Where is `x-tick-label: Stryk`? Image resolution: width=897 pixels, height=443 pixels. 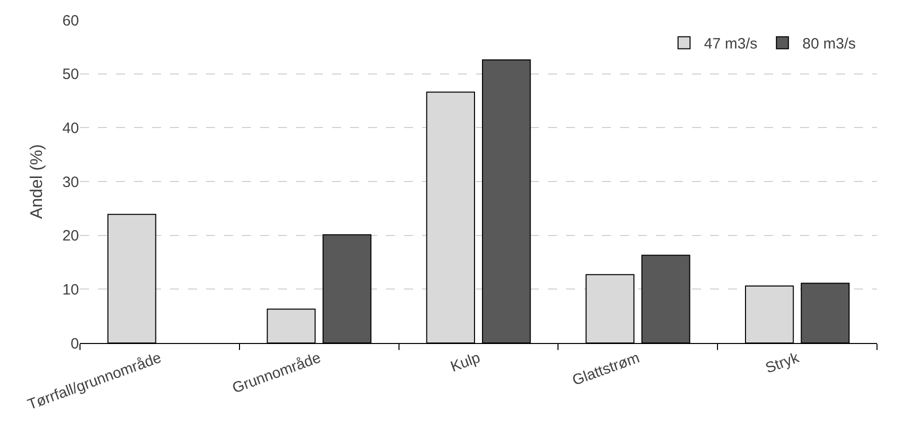 x-tick-label: Stryk is located at coordinates (782, 363).